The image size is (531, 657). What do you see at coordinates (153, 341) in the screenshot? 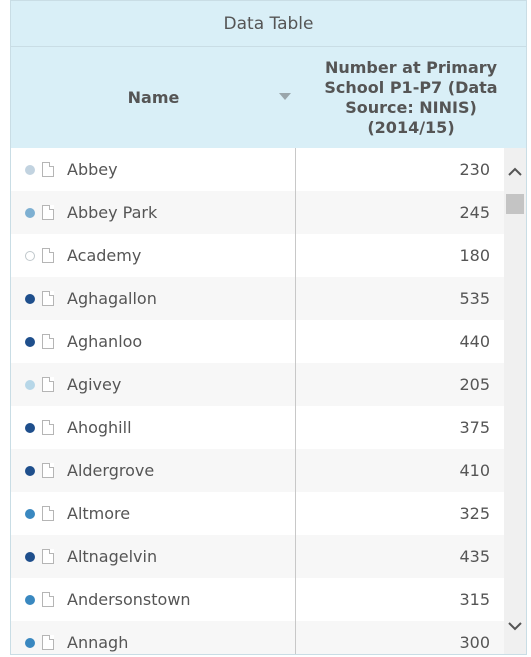
I see `name-cell: Aghanloo` at bounding box center [153, 341].